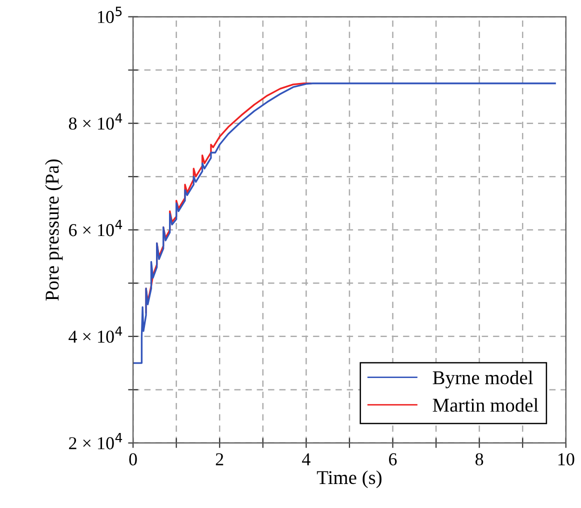  What do you see at coordinates (393, 459) in the screenshot?
I see `x-tick-label: 6` at bounding box center [393, 459].